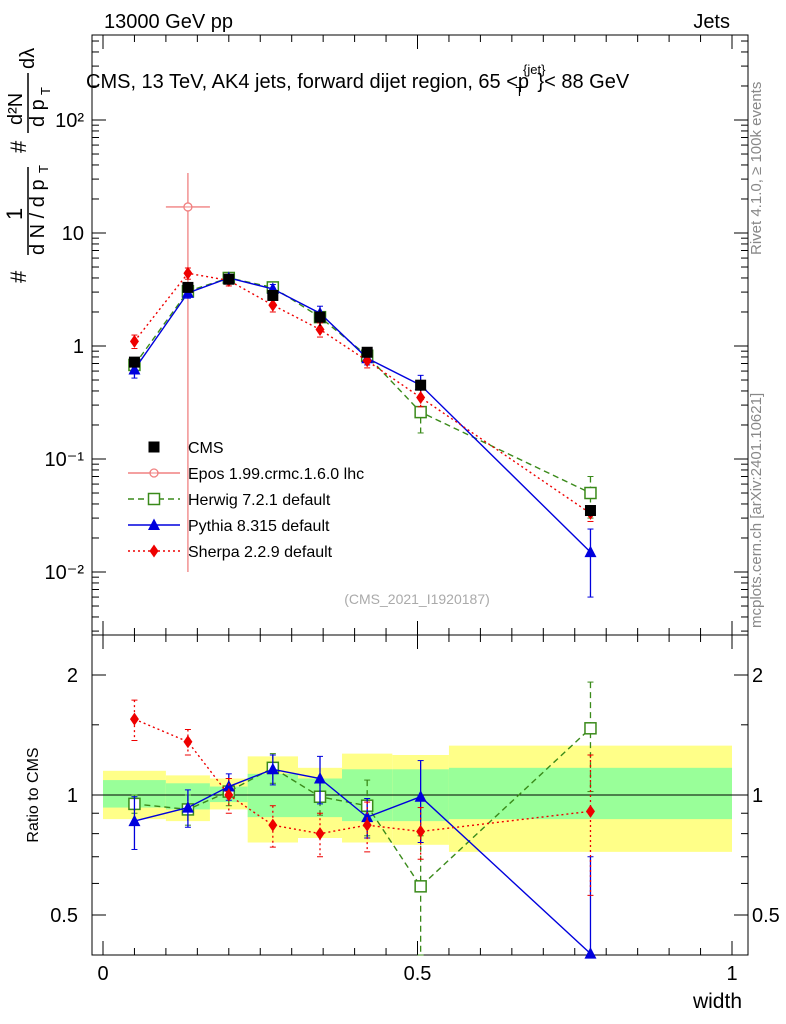 This screenshot has height=1024, width=786. I want to click on legend-label-cms: CMS, so click(206, 448).